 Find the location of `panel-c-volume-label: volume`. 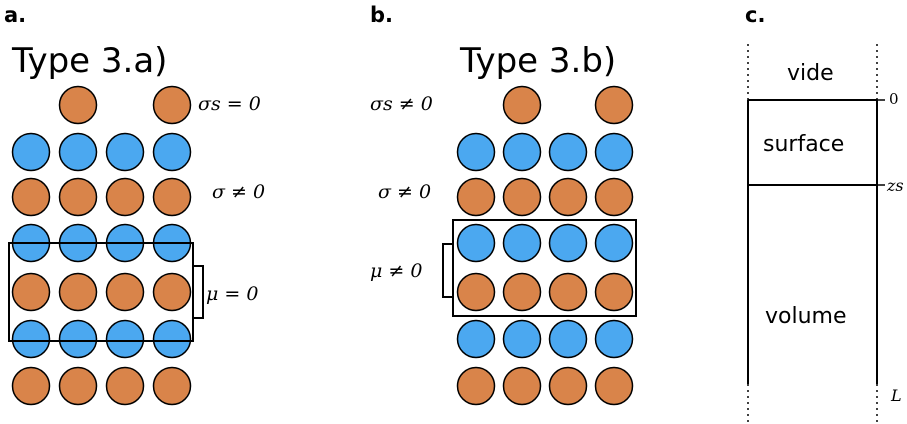

panel-c-volume-label: volume is located at coordinates (806, 316).